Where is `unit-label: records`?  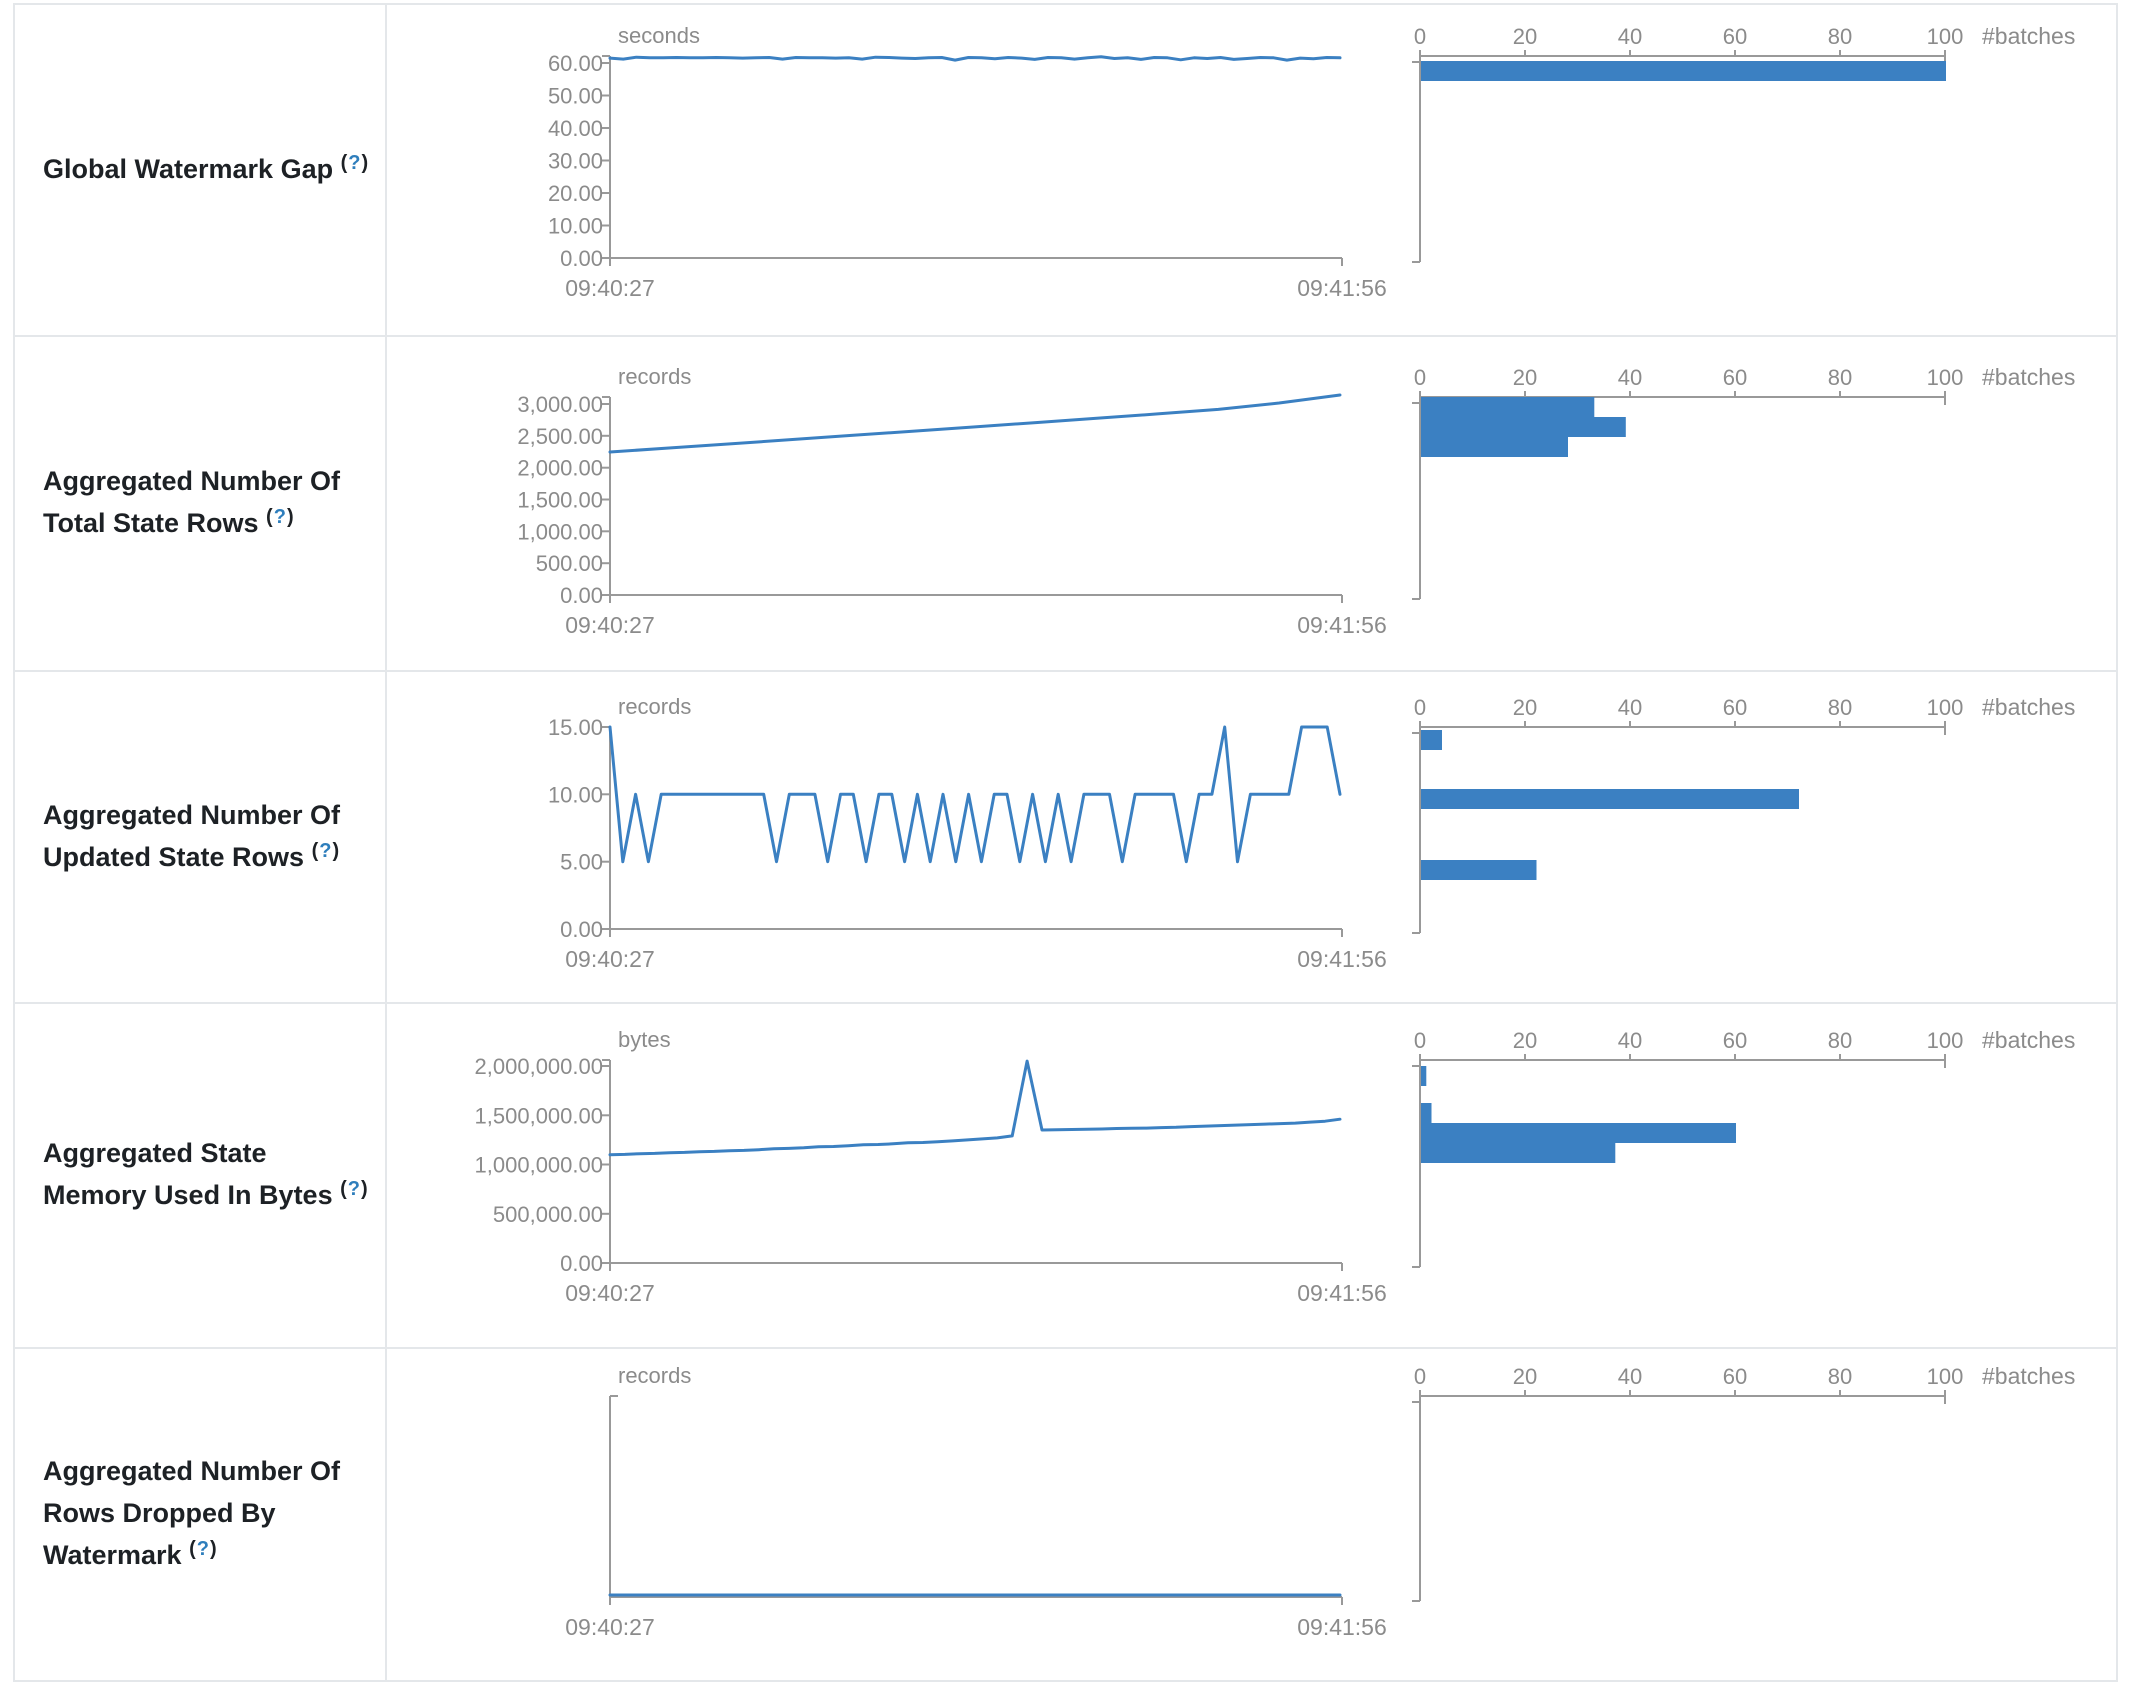
unit-label: records is located at coordinates (654, 706).